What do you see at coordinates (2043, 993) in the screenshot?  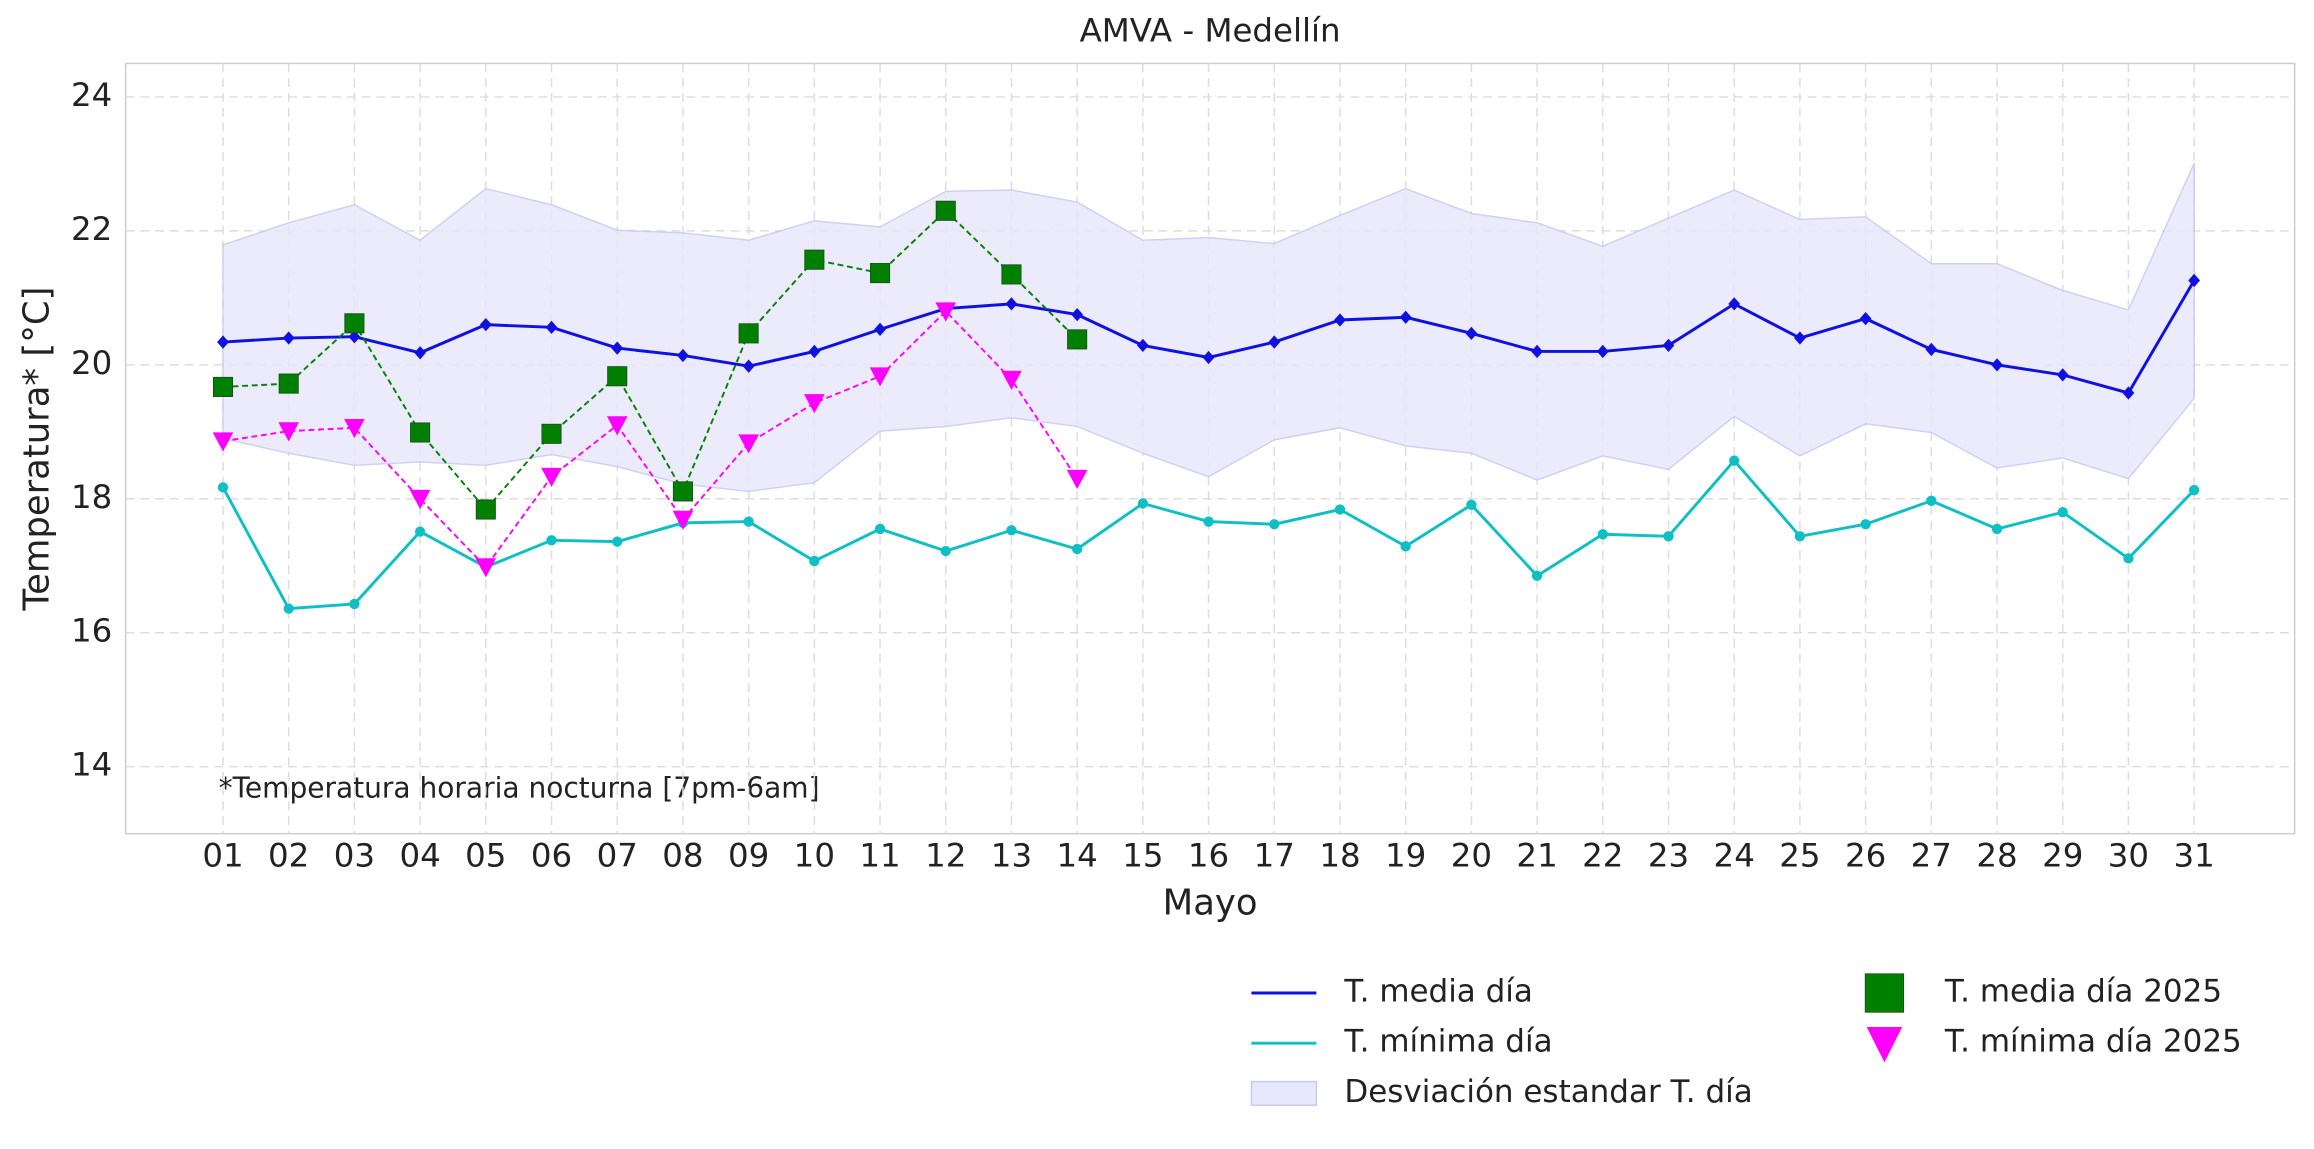 I see `legend-entry: T. media día 2025` at bounding box center [2043, 993].